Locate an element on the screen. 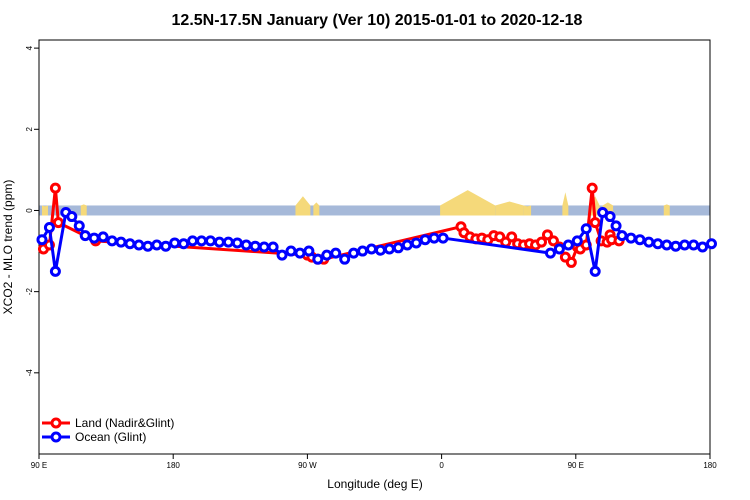 This screenshot has width=750, height=500. y-tick-label: 0 is located at coordinates (29, 210).